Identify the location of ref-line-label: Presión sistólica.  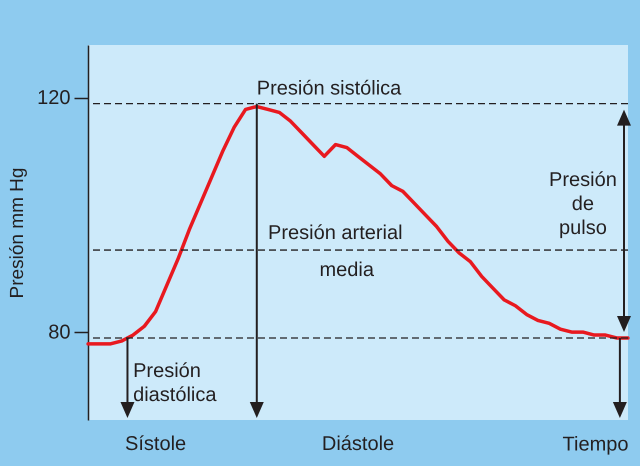
(329, 89).